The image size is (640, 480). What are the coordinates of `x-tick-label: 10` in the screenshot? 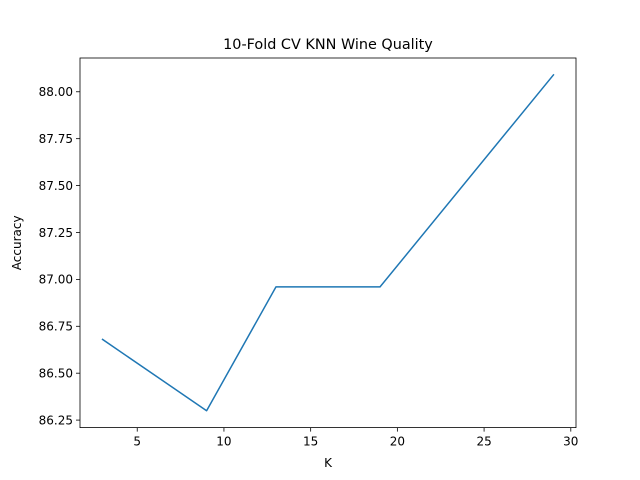 It's located at (223, 442).